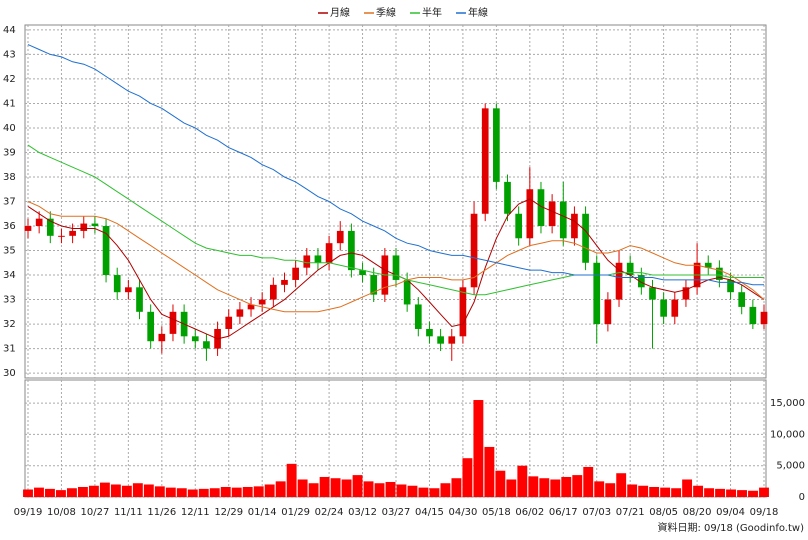 The width and height of the screenshot is (808, 540). I want to click on y-tick-label: 44, so click(9, 30).